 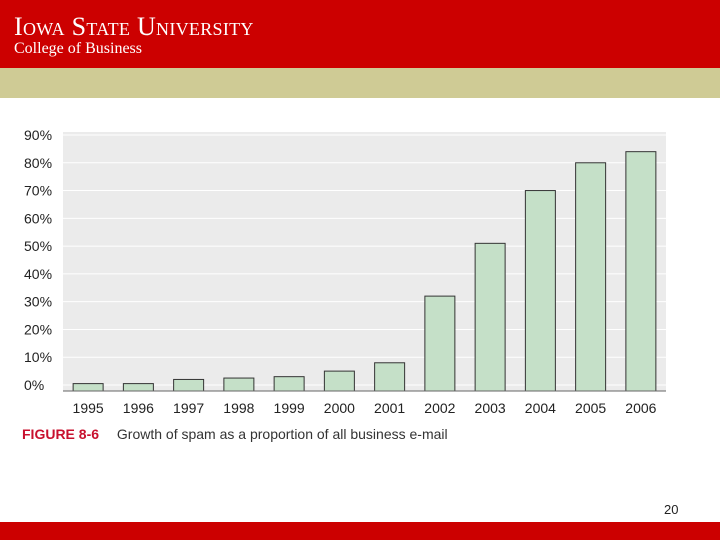 I want to click on figure-label: FIGURE 8-6, so click(x=61, y=434).